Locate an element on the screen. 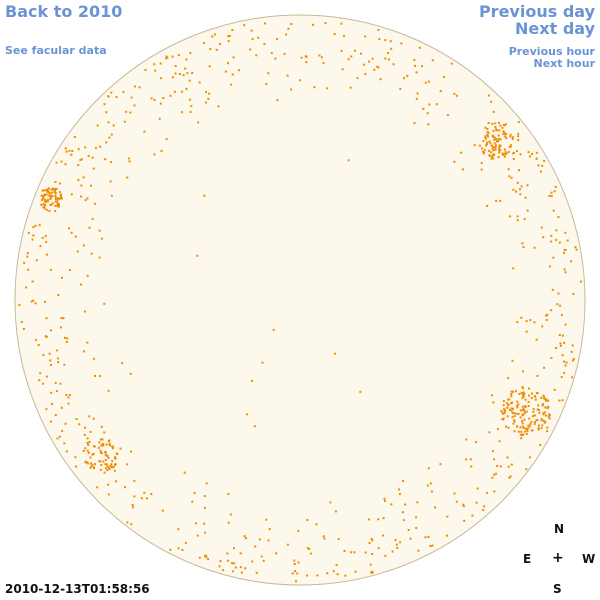 This screenshot has width=600, height=600. previous-hour-link: Previous hour is located at coordinates (551, 51).